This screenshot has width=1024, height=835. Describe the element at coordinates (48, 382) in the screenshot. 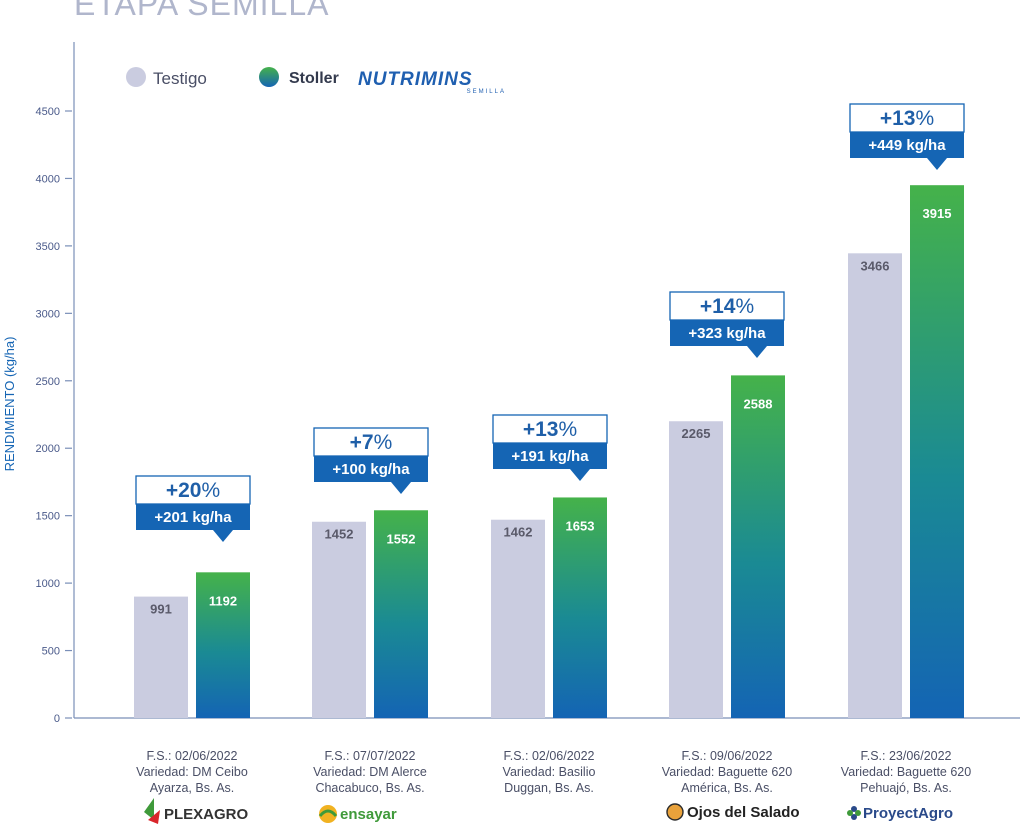

I see `y-tick-label: 2500` at that location.